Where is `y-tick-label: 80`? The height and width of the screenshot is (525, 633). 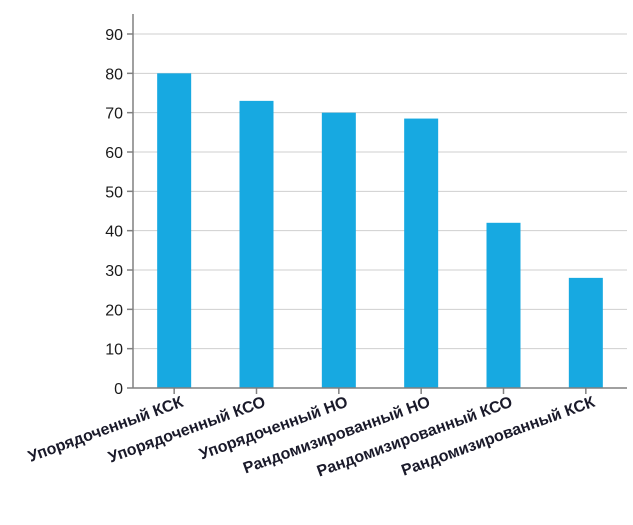
y-tick-label: 80 is located at coordinates (114, 74).